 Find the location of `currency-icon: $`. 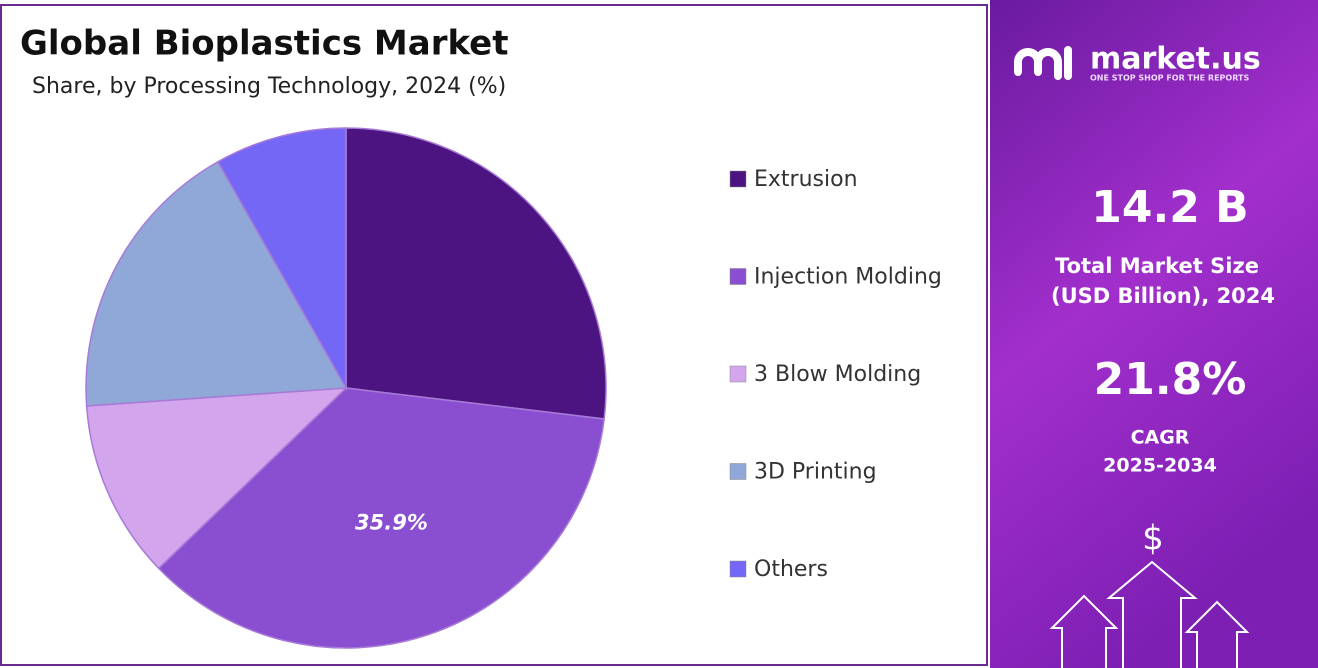

currency-icon: $ is located at coordinates (1153, 539).